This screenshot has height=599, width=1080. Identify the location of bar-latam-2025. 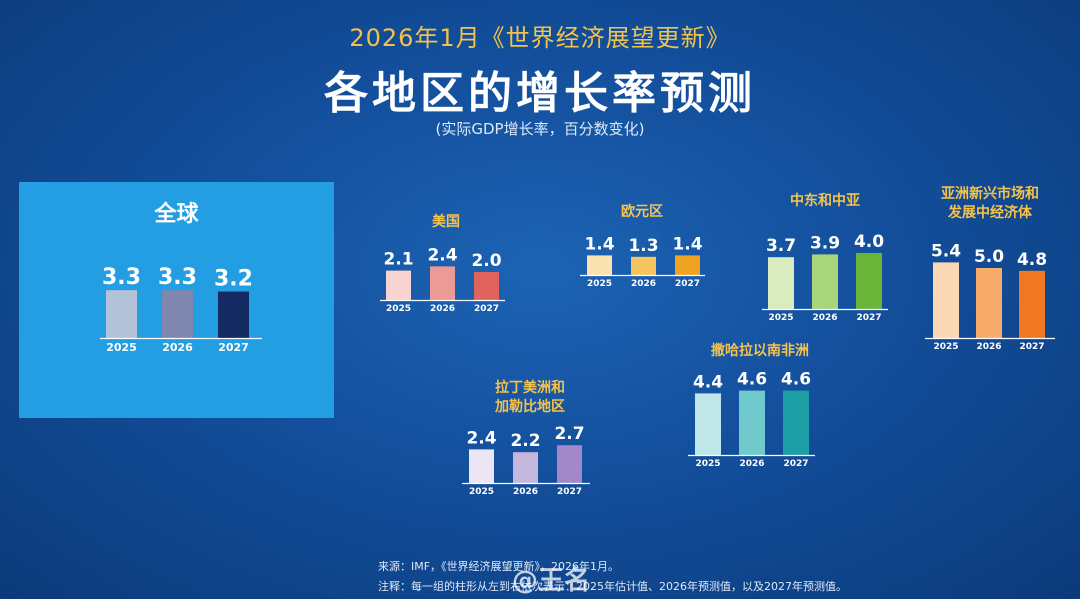
(481, 466).